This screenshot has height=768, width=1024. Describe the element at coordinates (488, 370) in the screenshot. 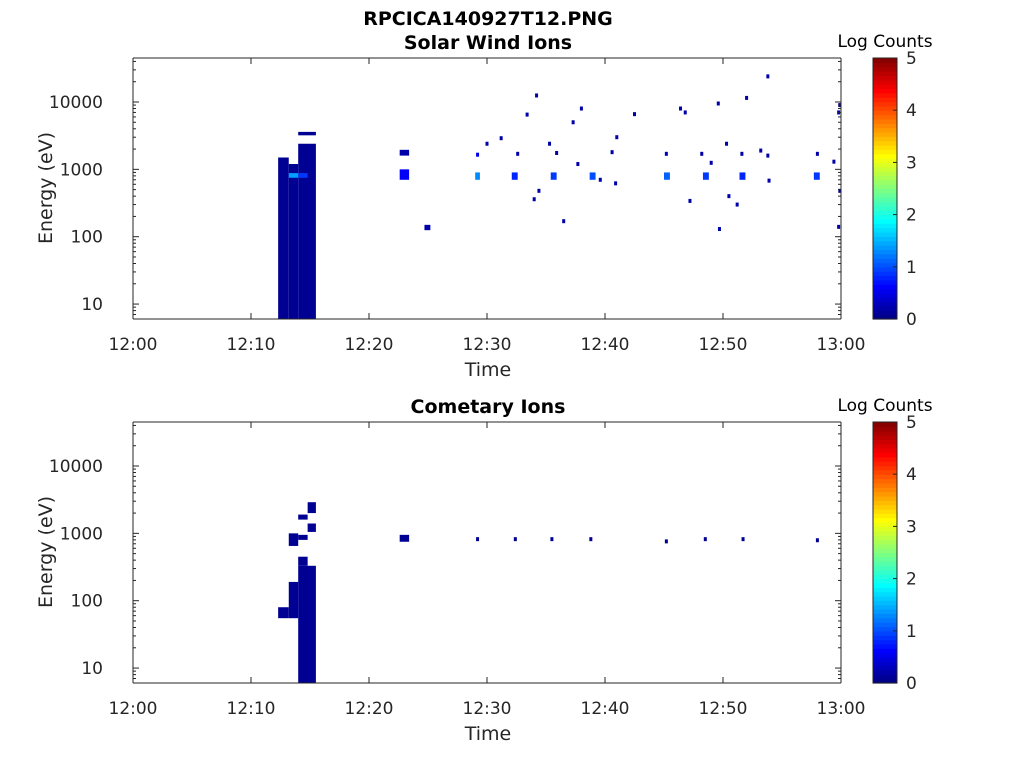

I see `solar-wind-xlabel: Time` at that location.